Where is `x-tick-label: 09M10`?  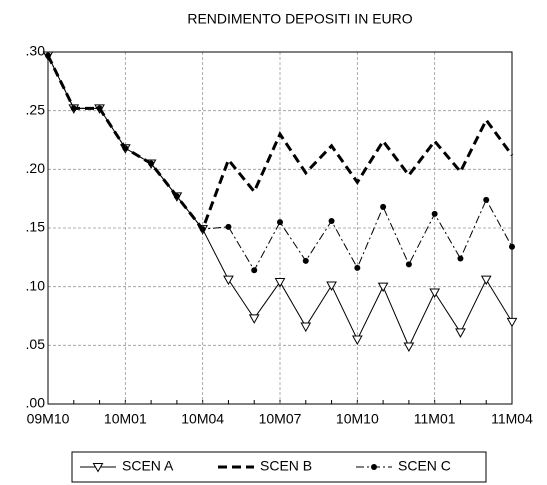
x-tick-label: 09M10 is located at coordinates (48, 419).